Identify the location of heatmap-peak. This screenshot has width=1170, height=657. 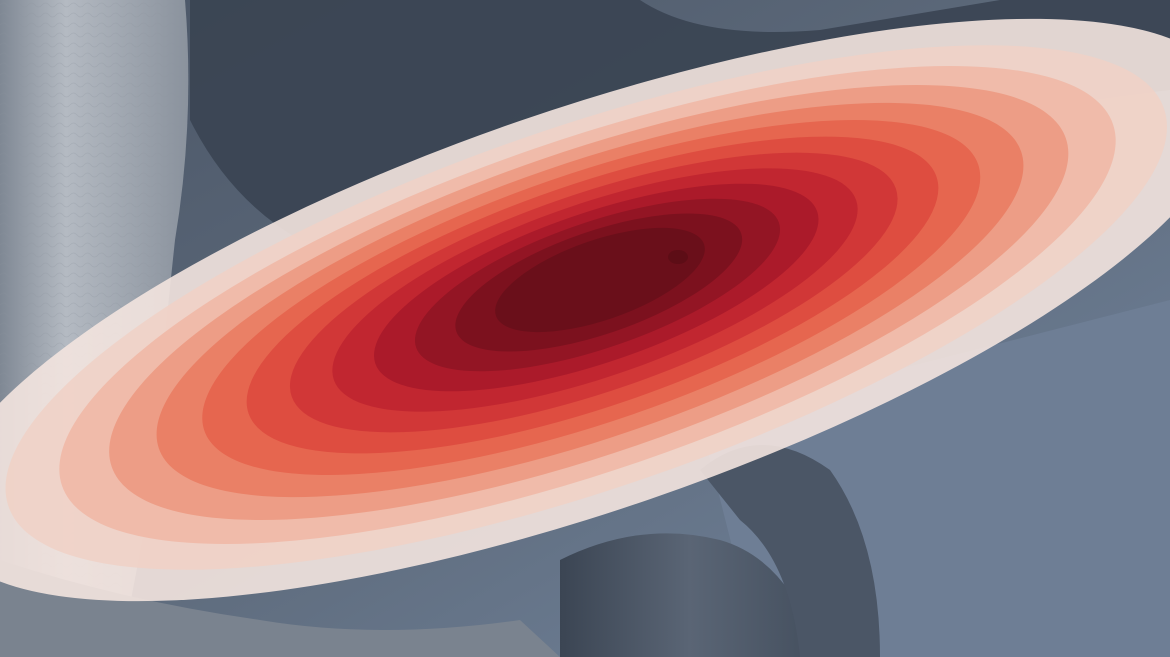
(678, 257).